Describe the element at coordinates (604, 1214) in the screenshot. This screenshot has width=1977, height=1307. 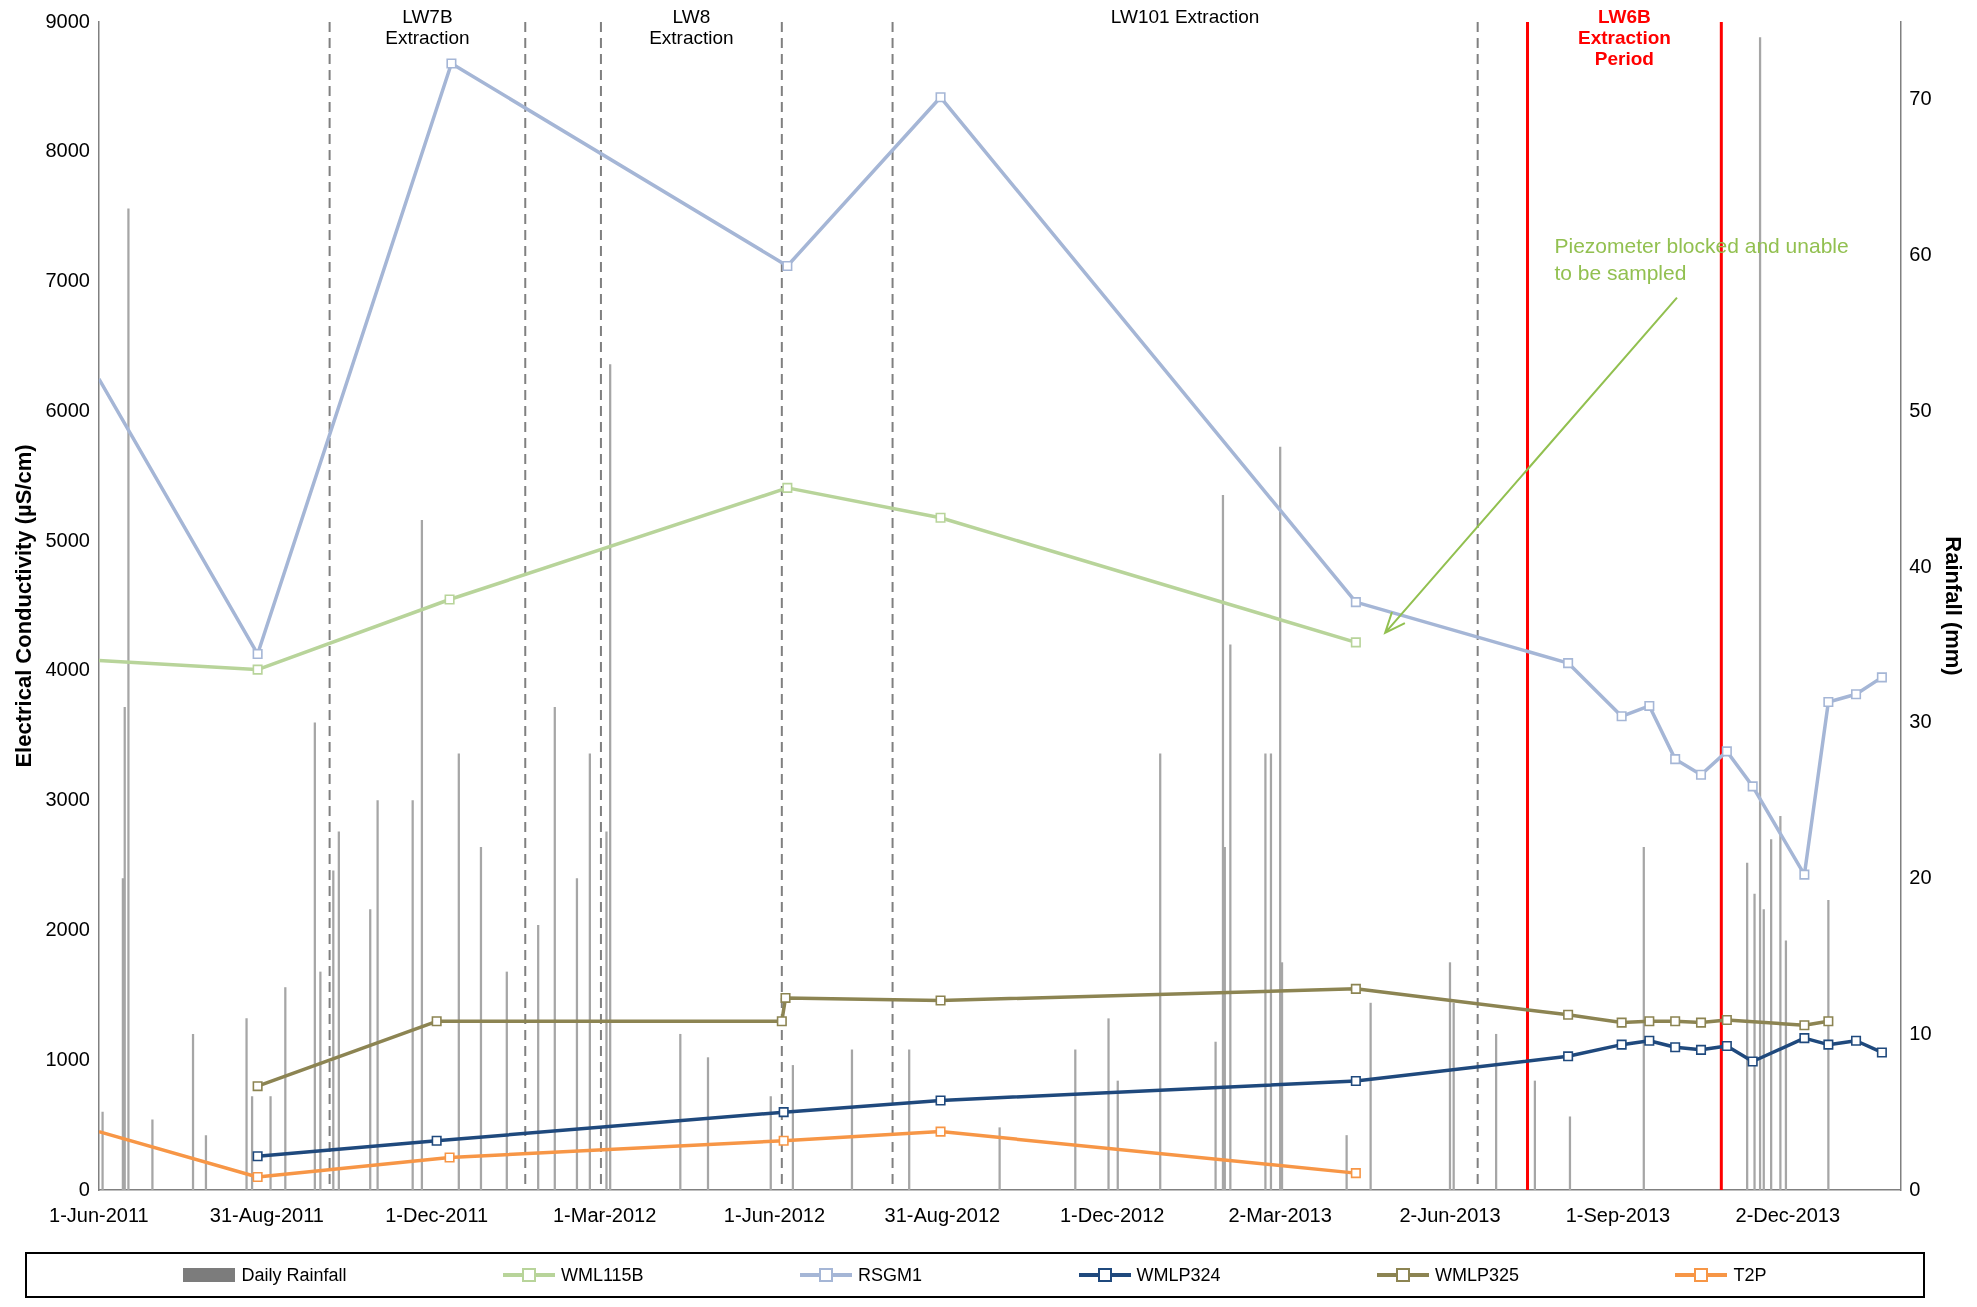
I see `x-tick-label: 1-Mar-2012` at that location.